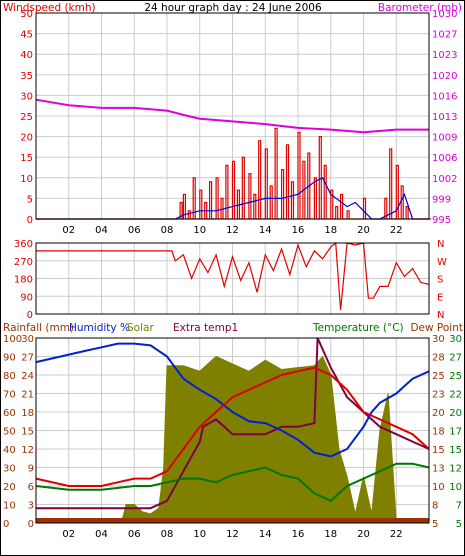 This screenshot has width=465, height=556. I want to click on wind-y-tick-40: 40, so click(26, 55).